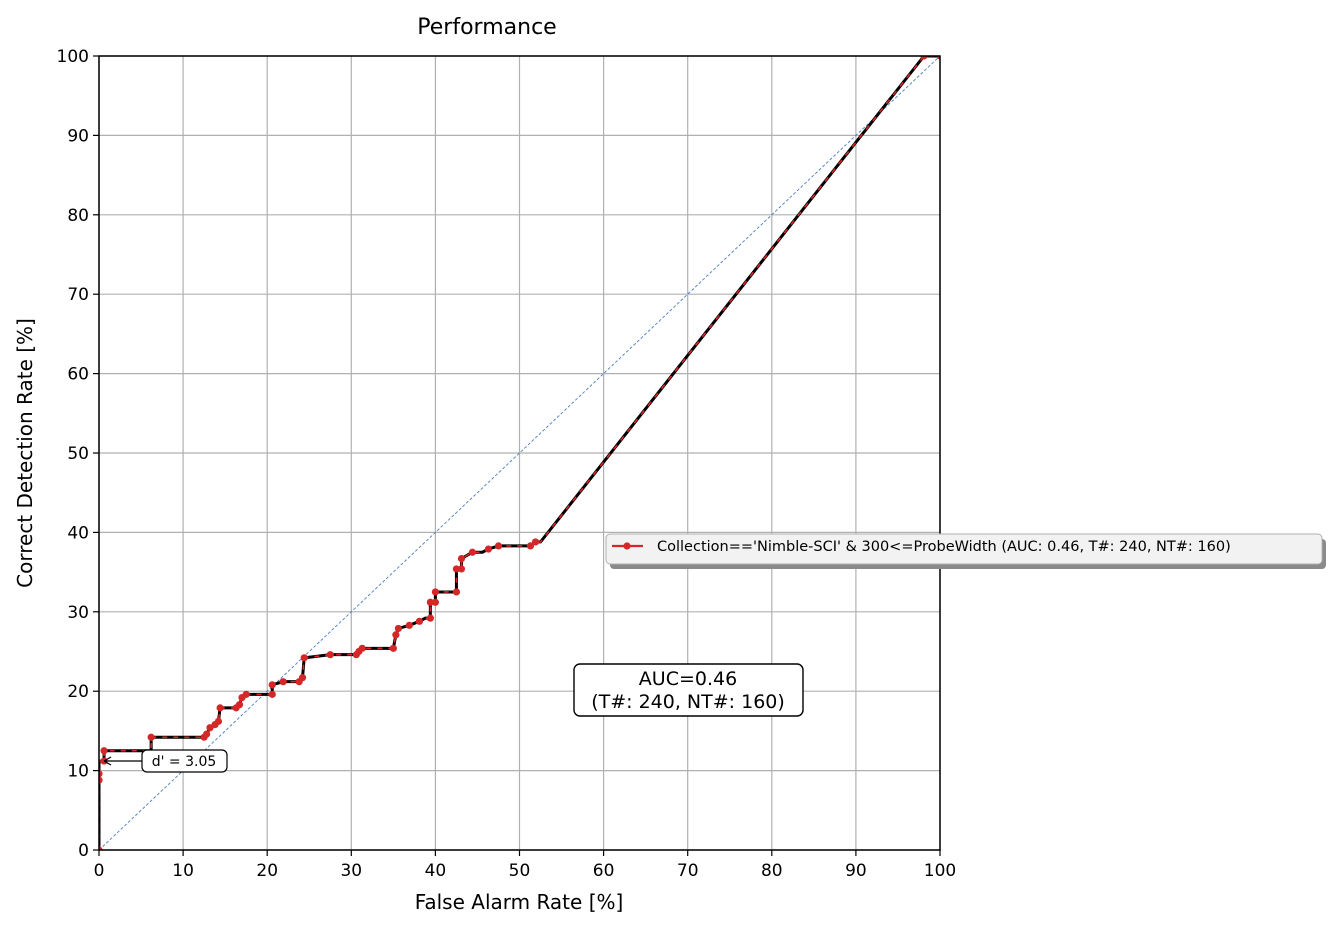  I want to click on auc-box, so click(688, 690).